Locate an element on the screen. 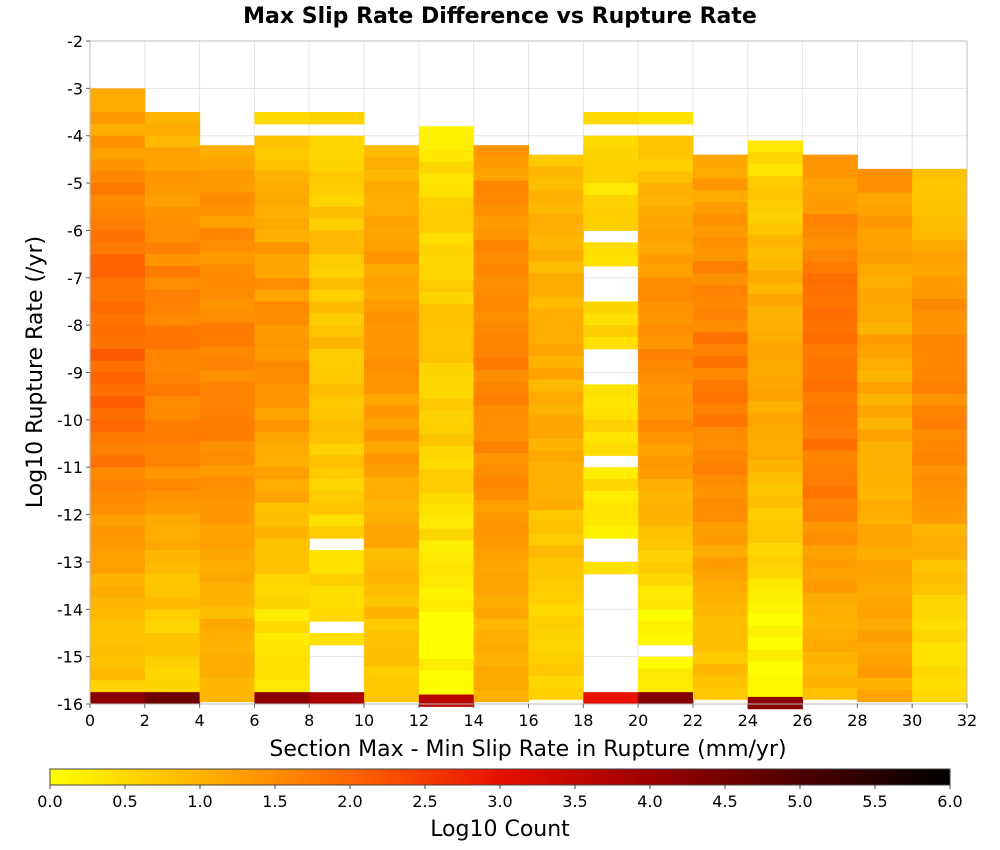 This screenshot has width=1000, height=850. x-tick-label: 2 is located at coordinates (145, 720).